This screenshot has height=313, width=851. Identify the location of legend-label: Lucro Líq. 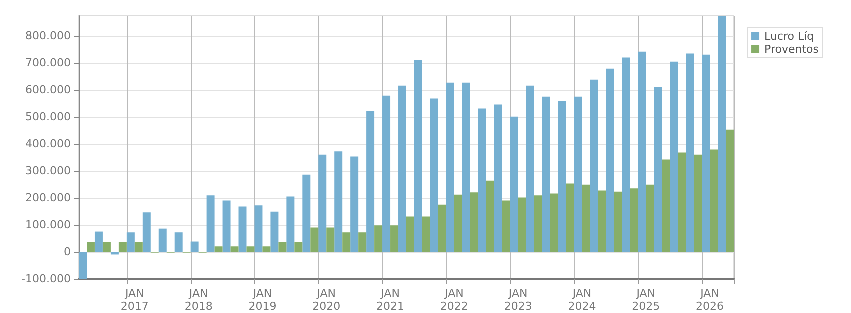
(789, 36).